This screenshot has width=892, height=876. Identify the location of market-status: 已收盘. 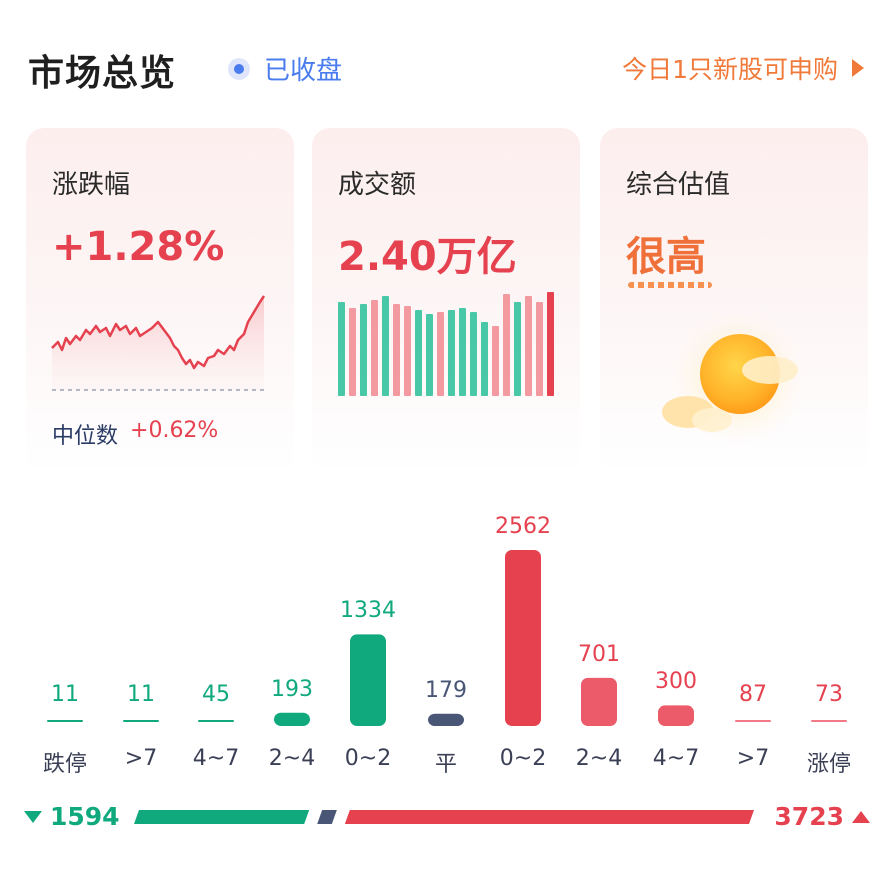
(285, 68).